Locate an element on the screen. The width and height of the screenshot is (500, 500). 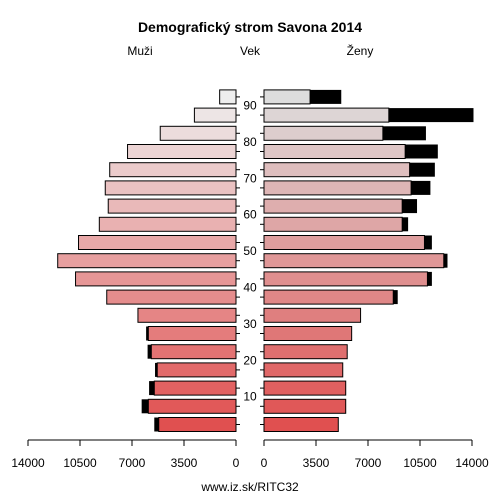
female-x-tick-label: 0 is located at coordinates (264, 463).